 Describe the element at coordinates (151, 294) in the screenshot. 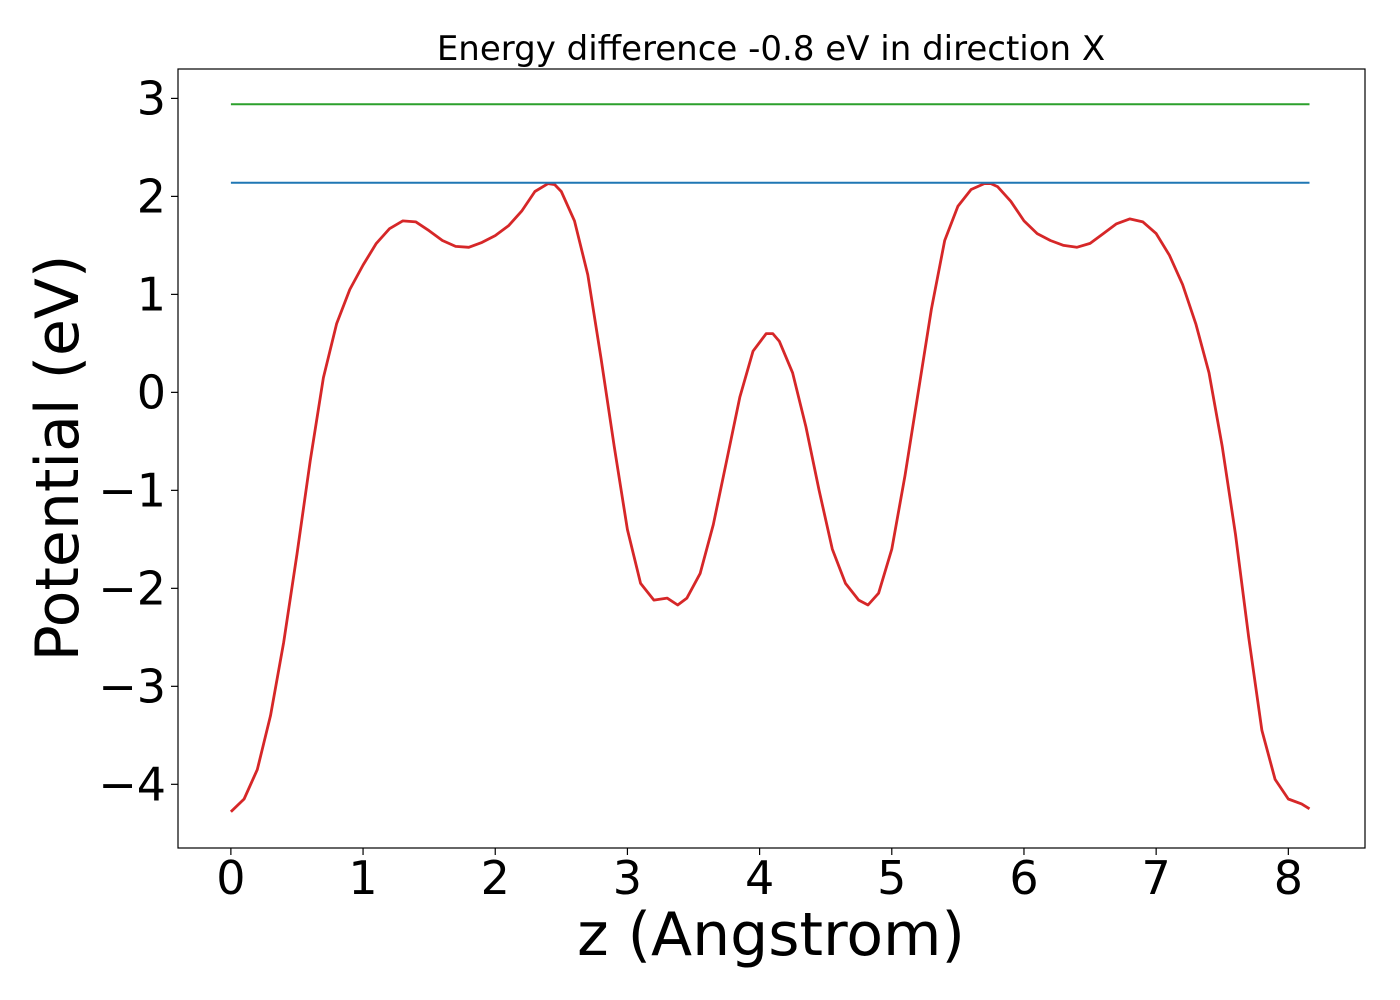

I see `y-tick-label: 1` at that location.